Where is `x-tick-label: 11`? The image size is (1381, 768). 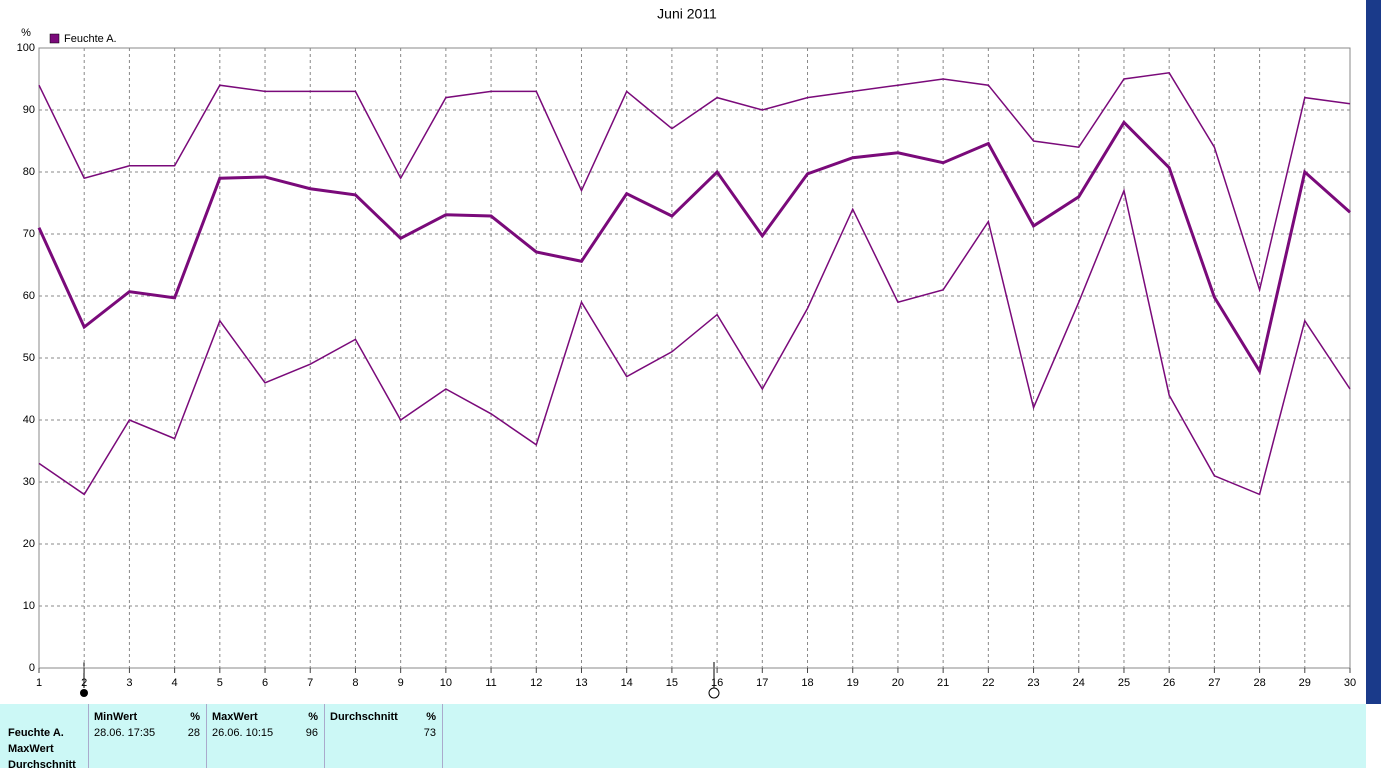
x-tick-label: 11 is located at coordinates (490, 683).